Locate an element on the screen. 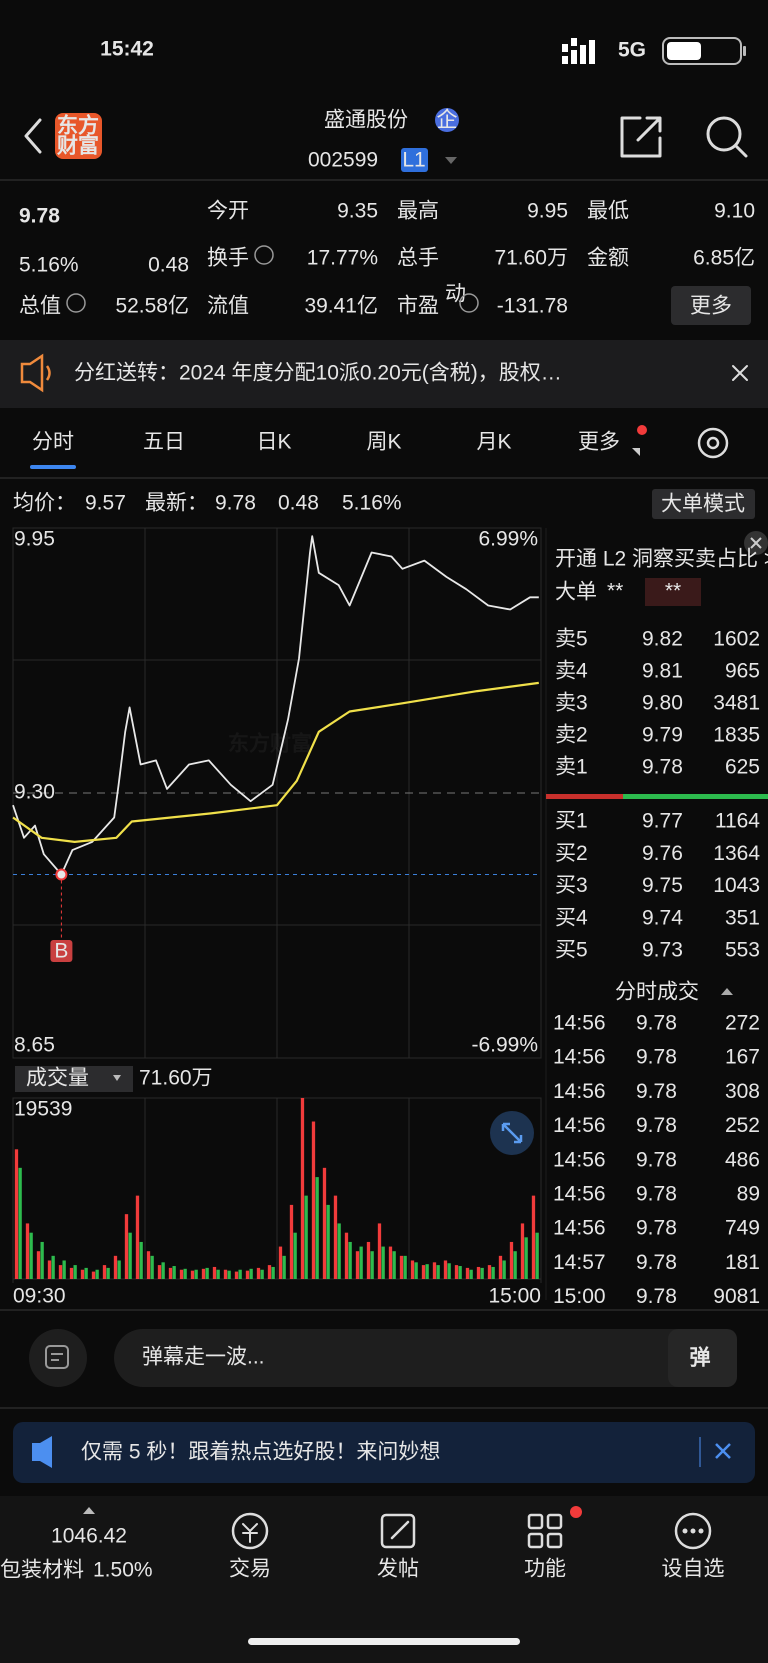 The image size is (768, 1663). ad-close is located at coordinates (723, 1451).